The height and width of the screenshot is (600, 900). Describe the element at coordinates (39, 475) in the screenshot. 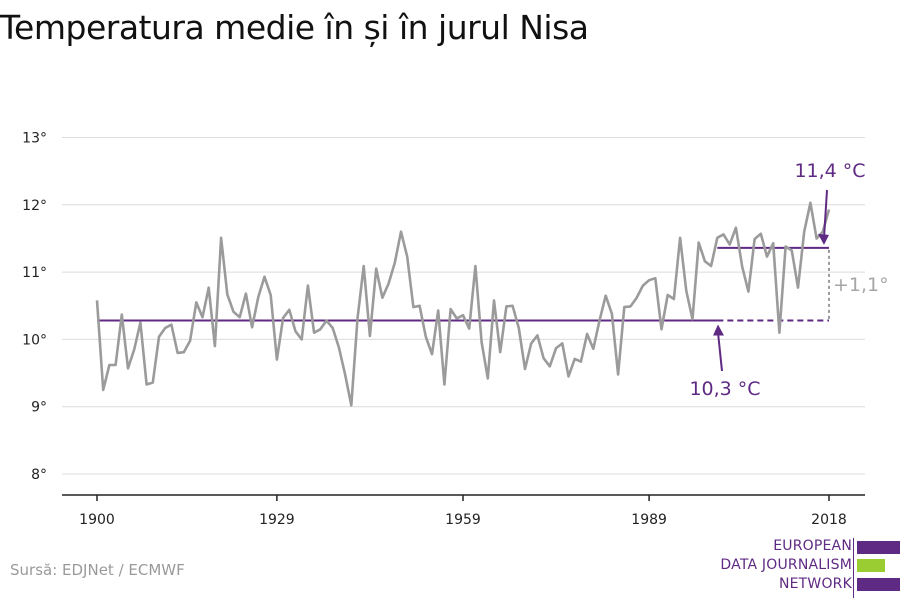

I see `y-tick-label-8: 8°` at that location.